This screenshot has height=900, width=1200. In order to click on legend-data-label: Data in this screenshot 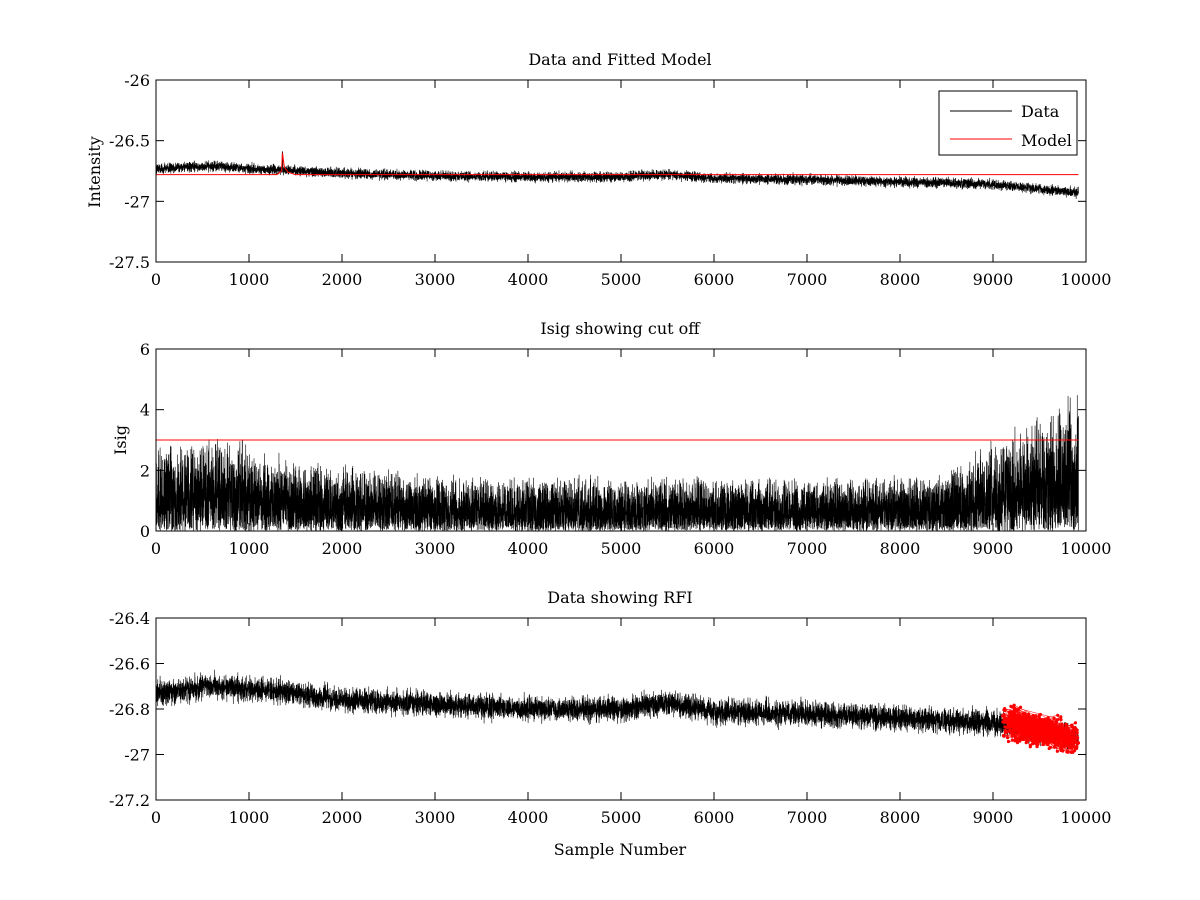, I will do `click(1040, 111)`.